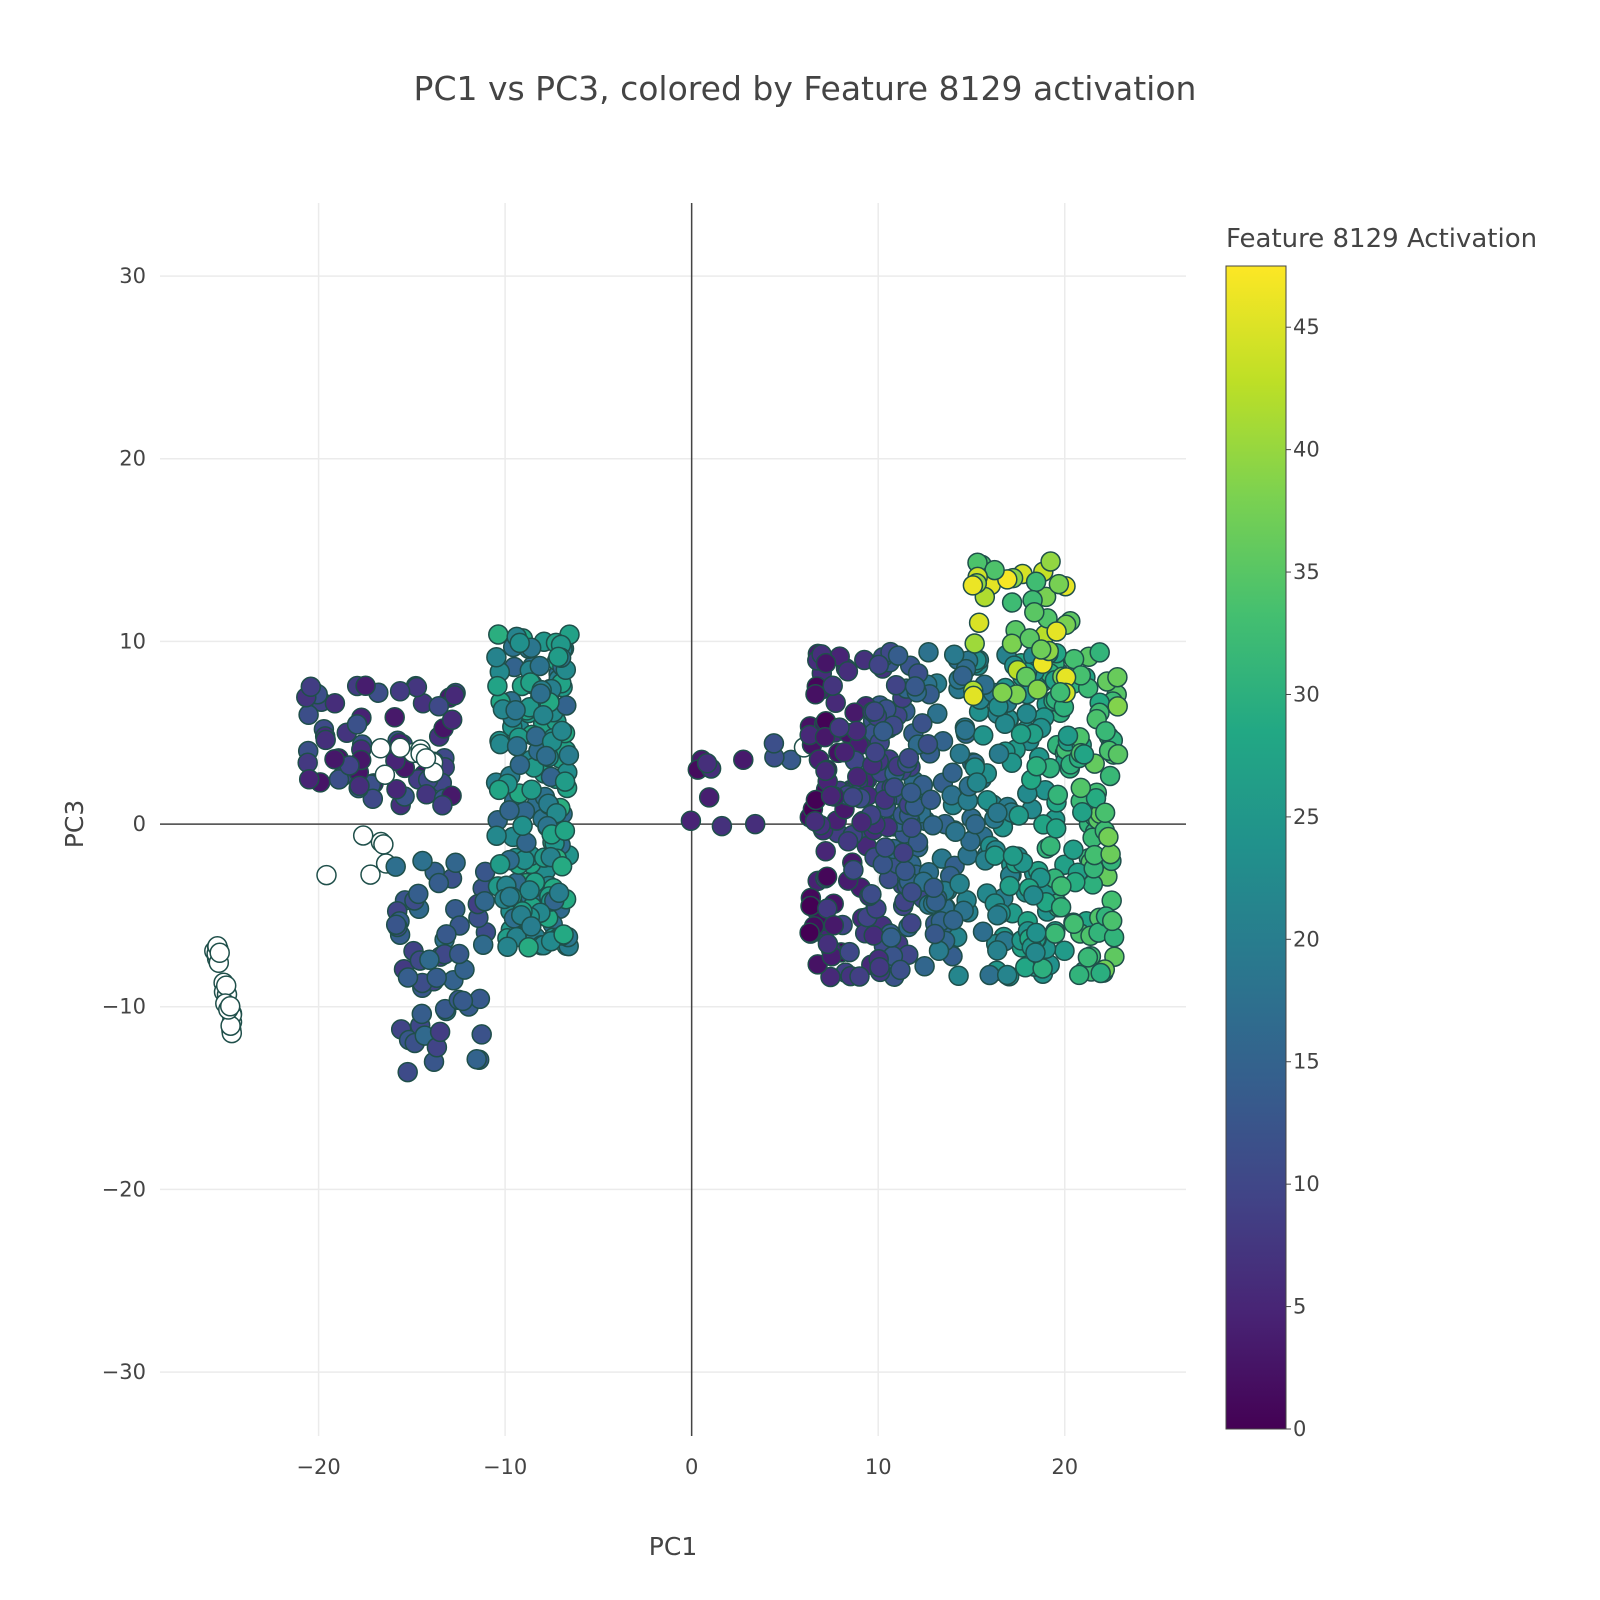 The image size is (1600, 1600). I want to click on y-axis-title: PC3, so click(74, 824).